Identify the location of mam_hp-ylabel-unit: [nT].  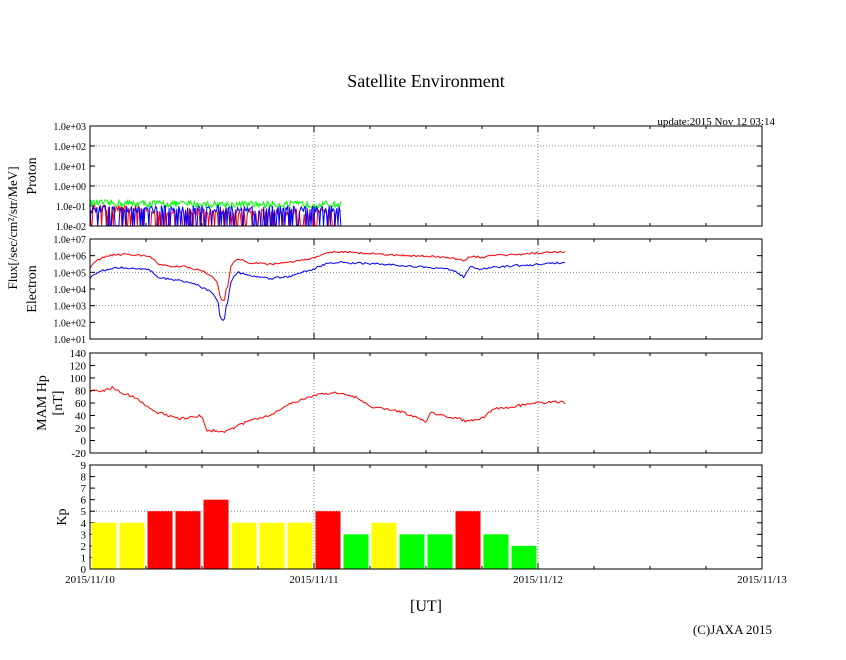
(58, 403).